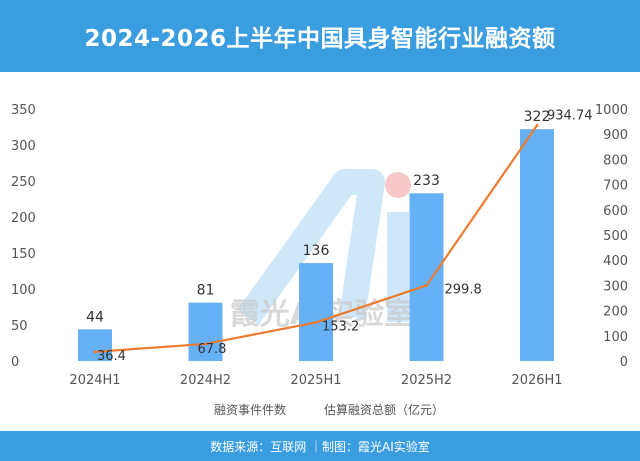 Image resolution: width=640 pixels, height=461 pixels. I want to click on watermark-logo-dot, so click(398, 185).